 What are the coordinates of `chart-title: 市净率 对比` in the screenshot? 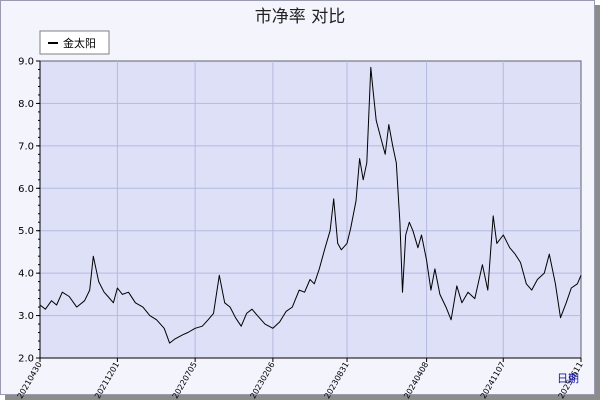 It's located at (300, 17).